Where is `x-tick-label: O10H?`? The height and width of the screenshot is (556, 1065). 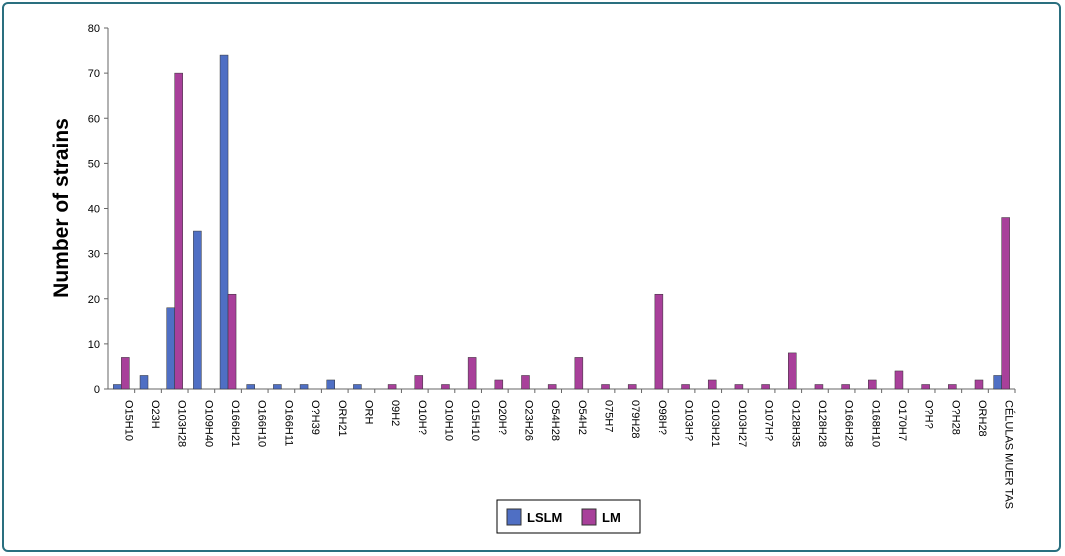
x-tick-label: O10H? is located at coordinates (422, 417).